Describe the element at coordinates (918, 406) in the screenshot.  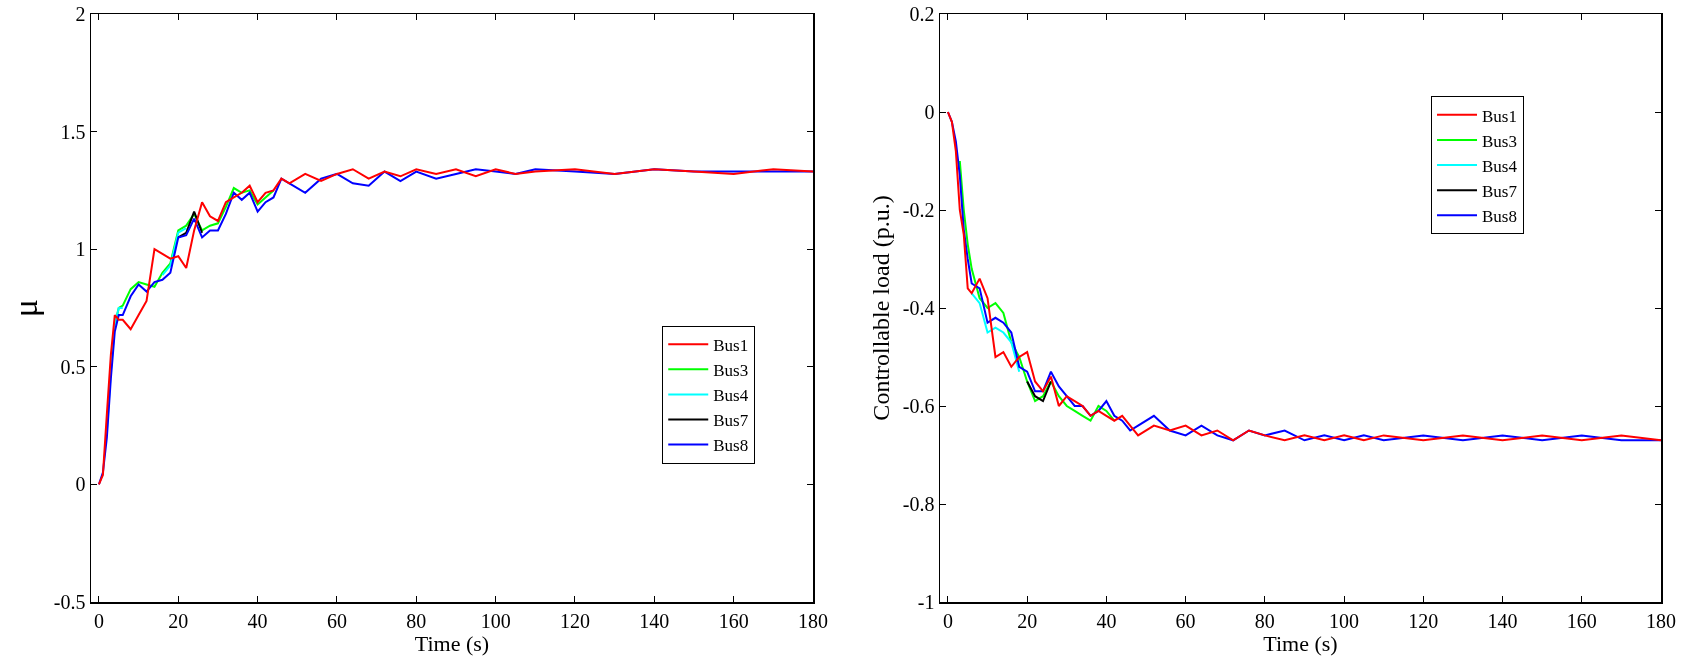
I see `y-tick-label: -0.6` at that location.